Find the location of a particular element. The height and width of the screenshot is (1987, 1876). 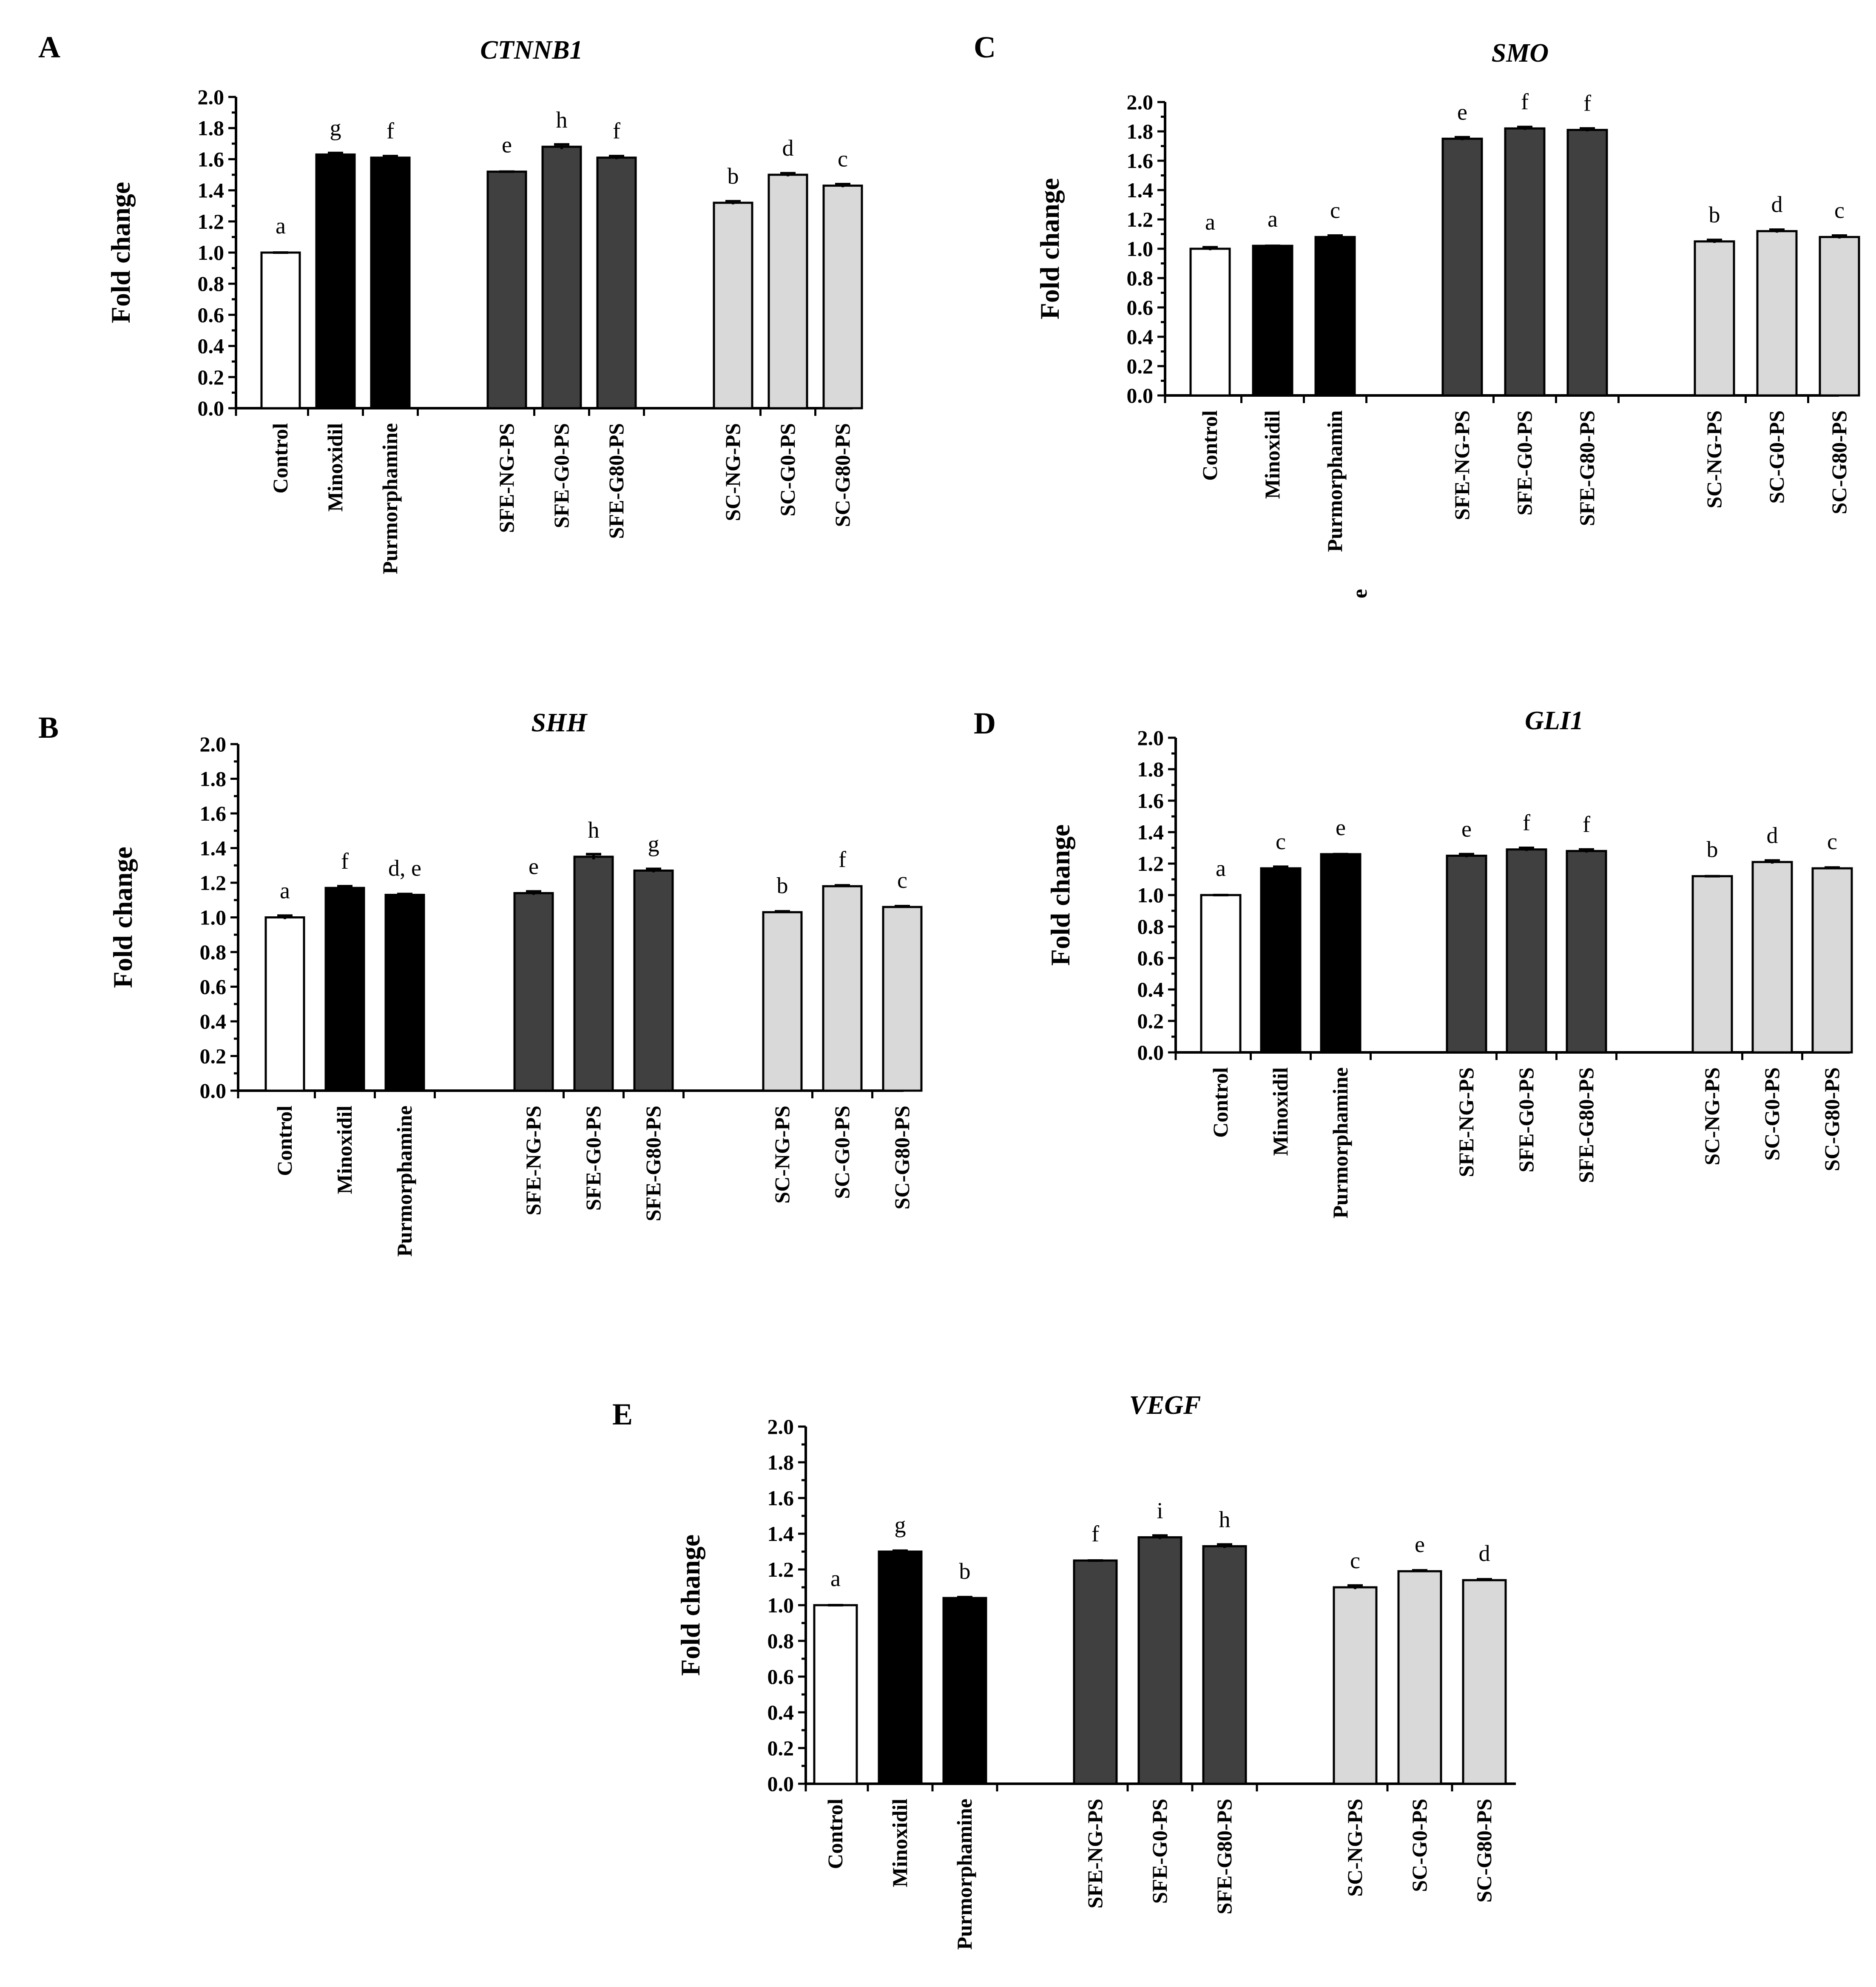

chart-title: GLI1 is located at coordinates (1554, 720).